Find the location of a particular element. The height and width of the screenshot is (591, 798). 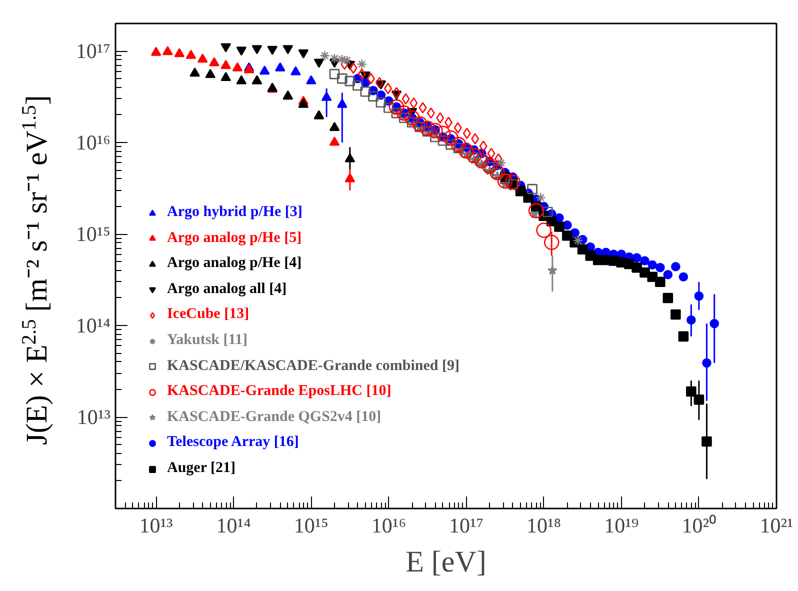

x-tick-label: 10¹⁷ is located at coordinates (466, 526).